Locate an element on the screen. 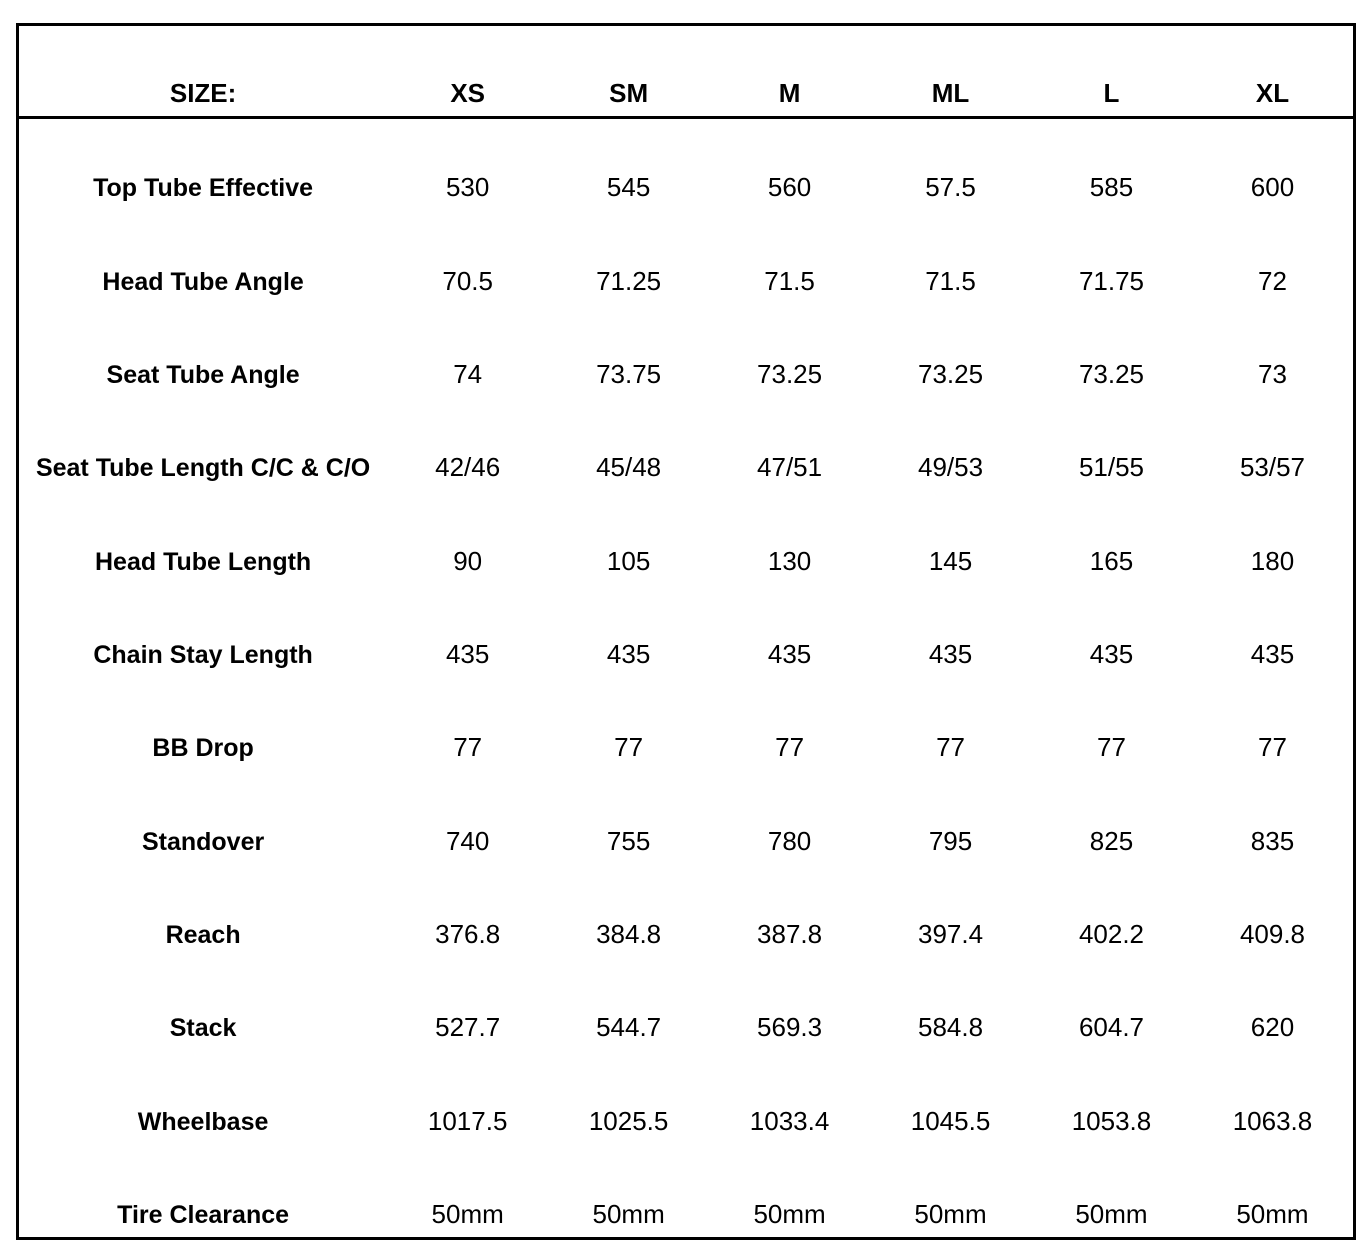 The image size is (1372, 1258). cell: 42/46 is located at coordinates (468, 467).